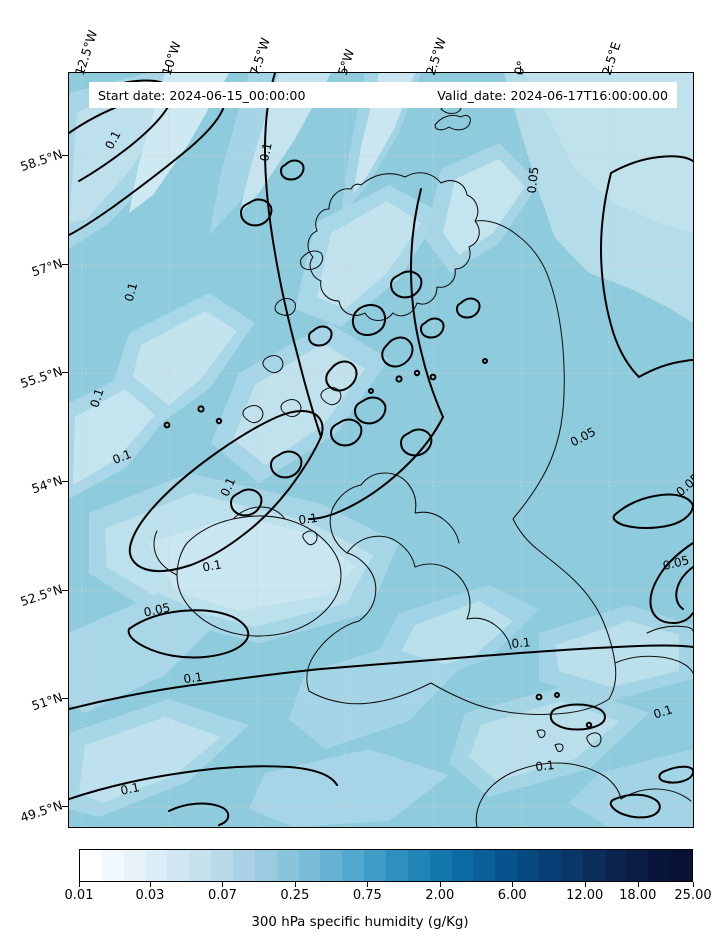 The height and width of the screenshot is (949, 720). Describe the element at coordinates (512, 895) in the screenshot. I see `colorbar-tick-label: 6.00` at that location.